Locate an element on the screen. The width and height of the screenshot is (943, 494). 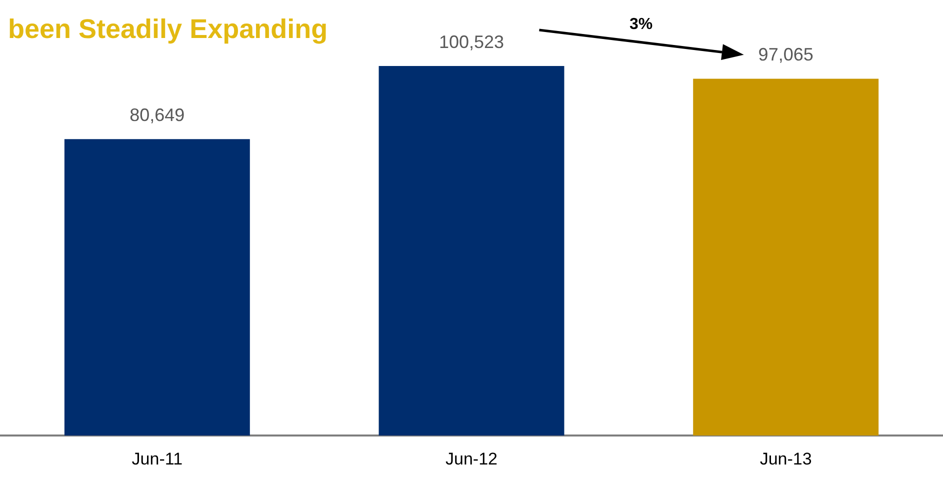
data-label: 80,649 is located at coordinates (157, 115).